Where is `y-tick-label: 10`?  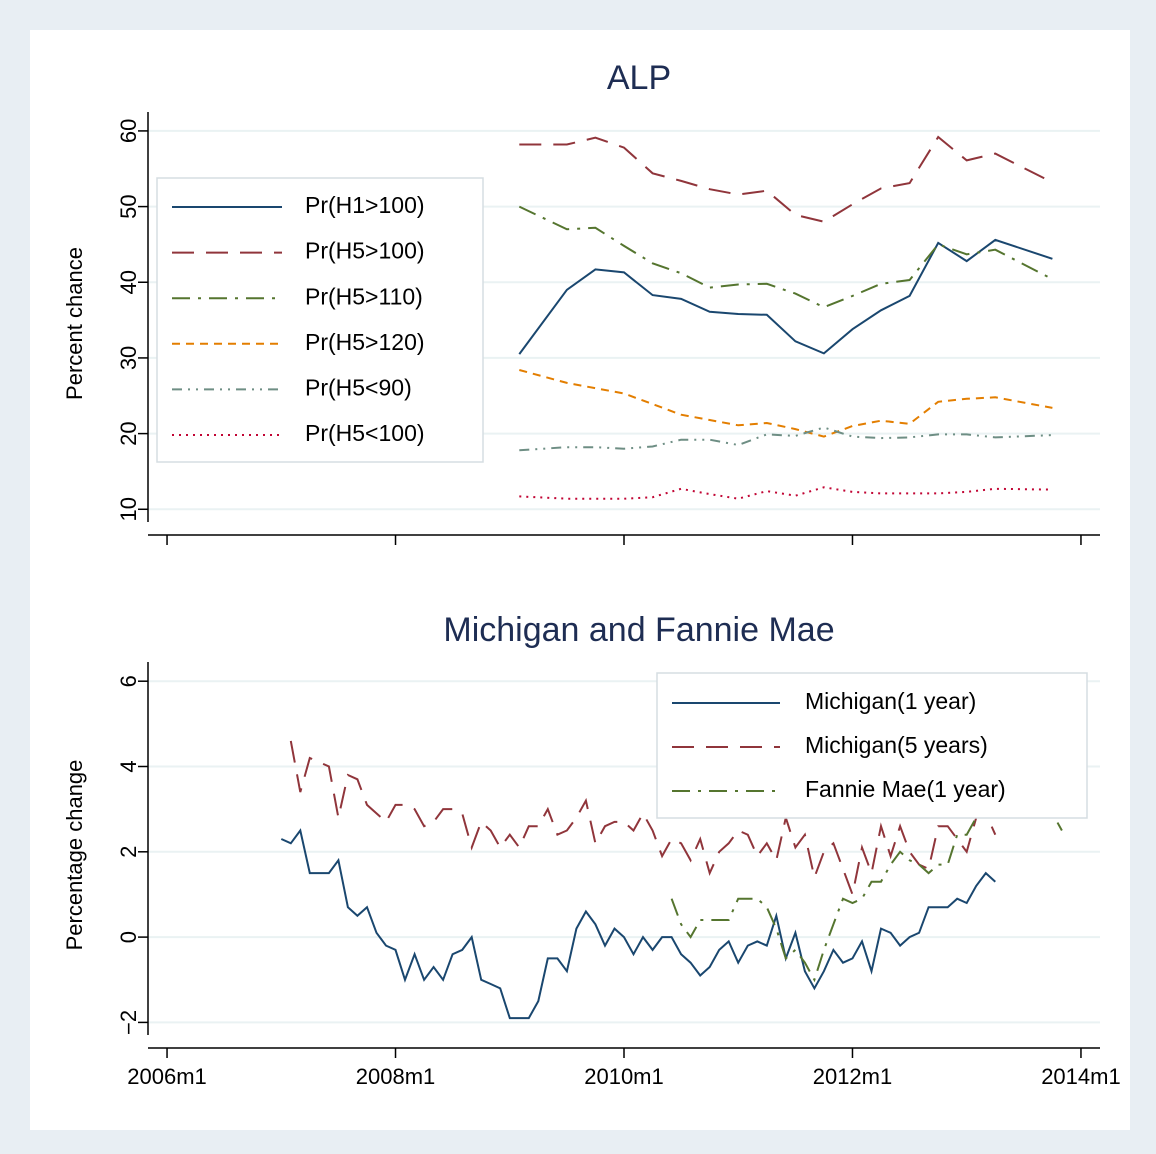 y-tick-label: 10 is located at coordinates (128, 509).